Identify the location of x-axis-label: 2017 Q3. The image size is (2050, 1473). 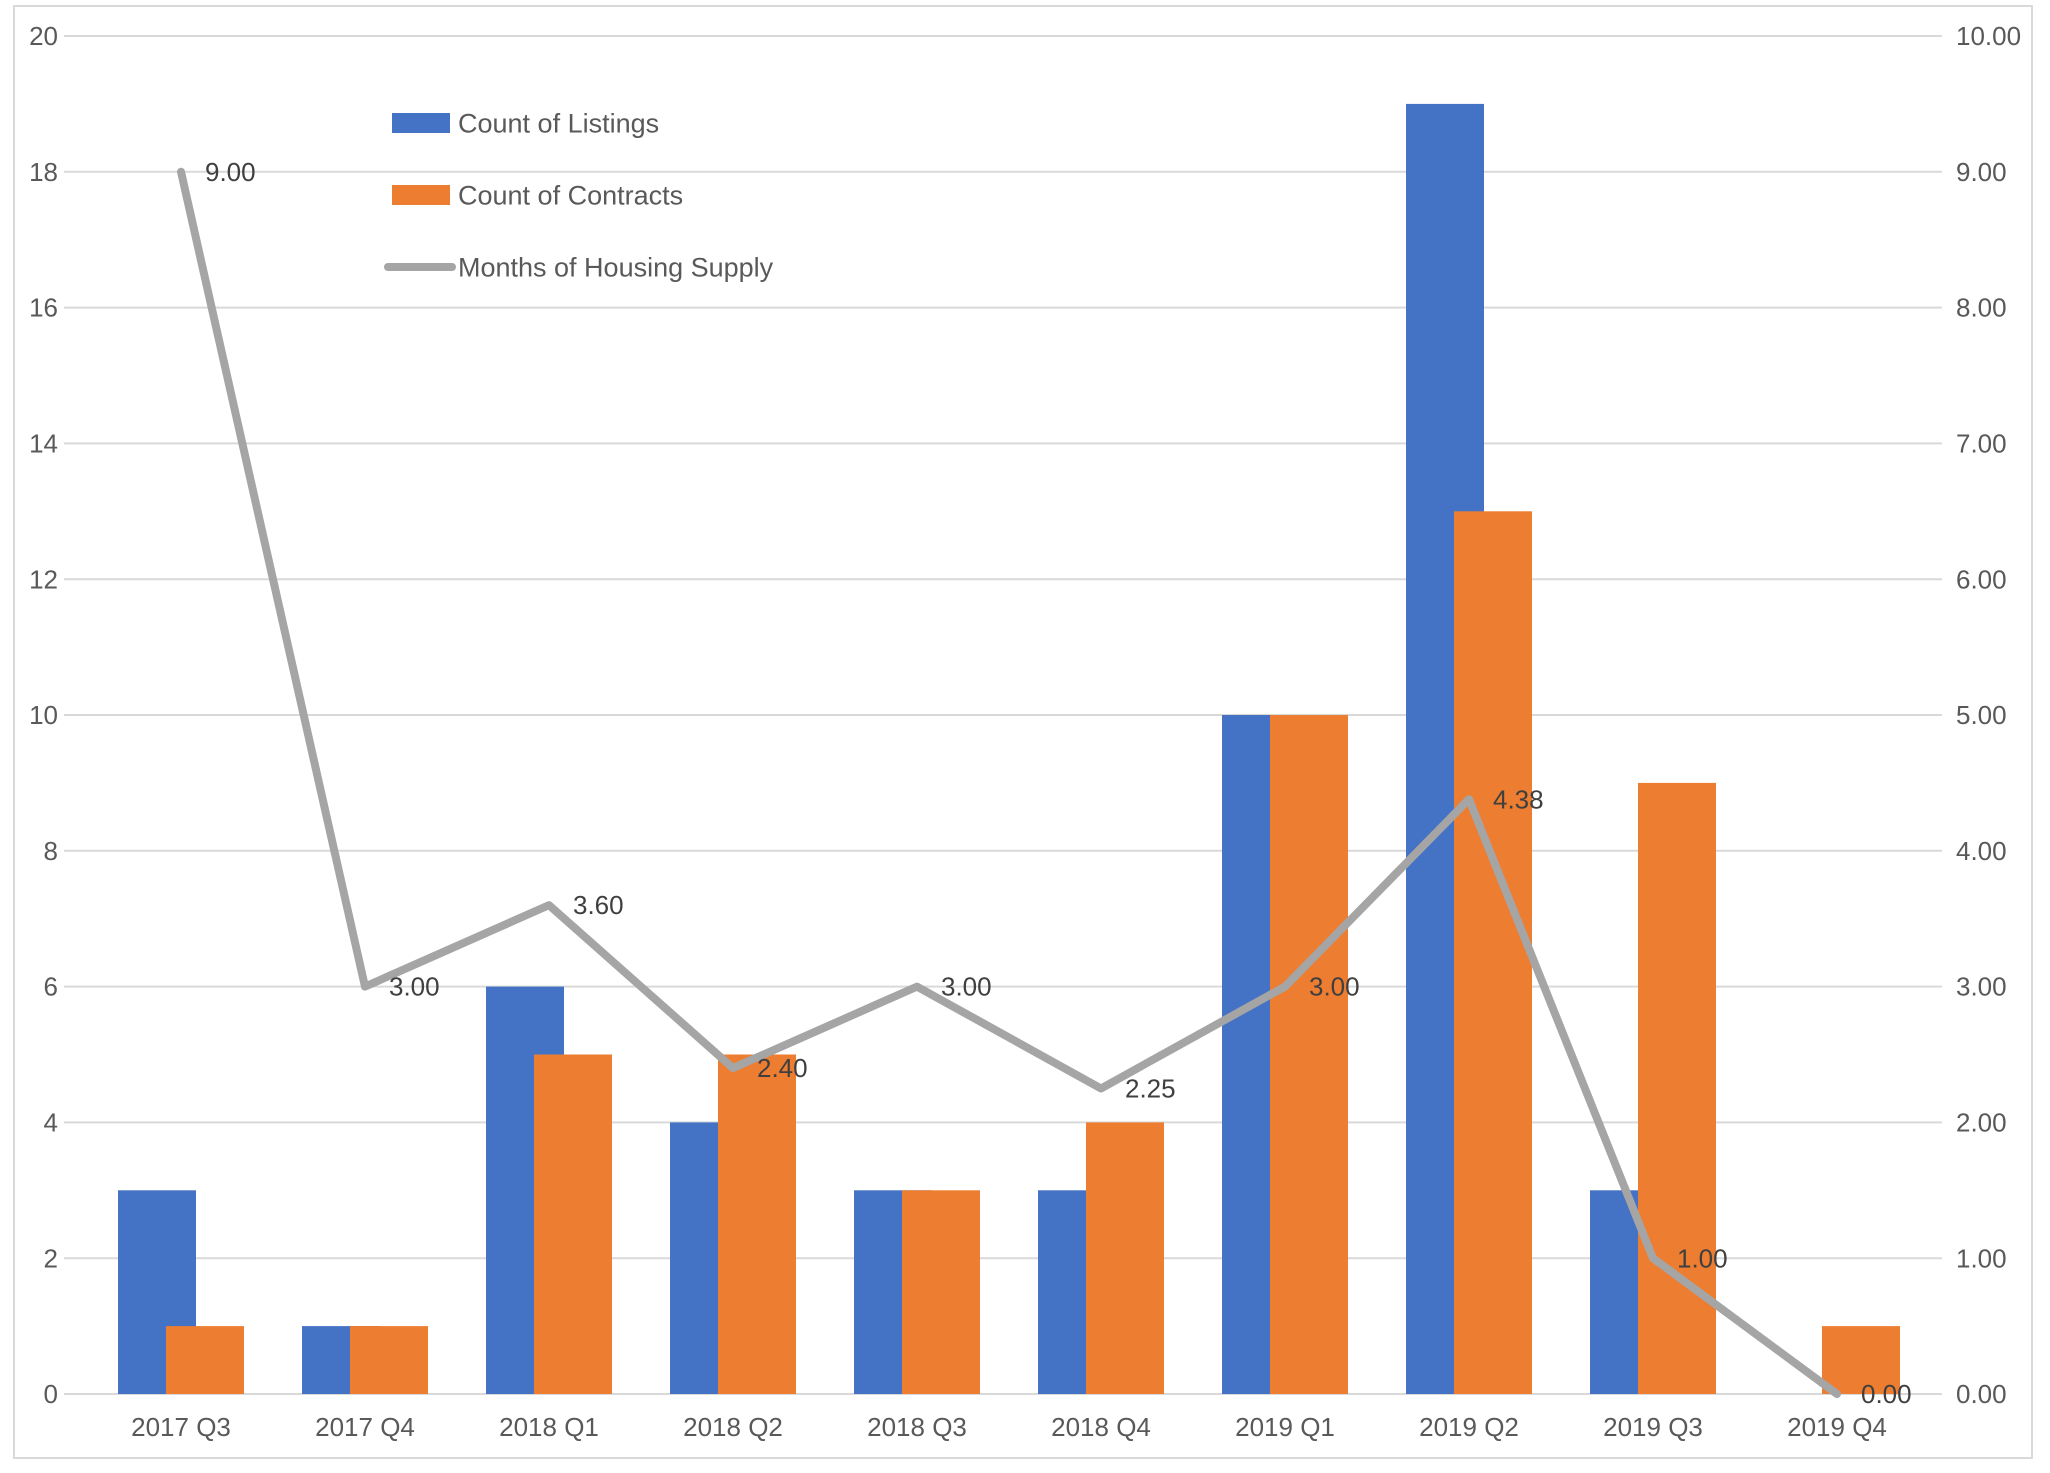
(181, 1427).